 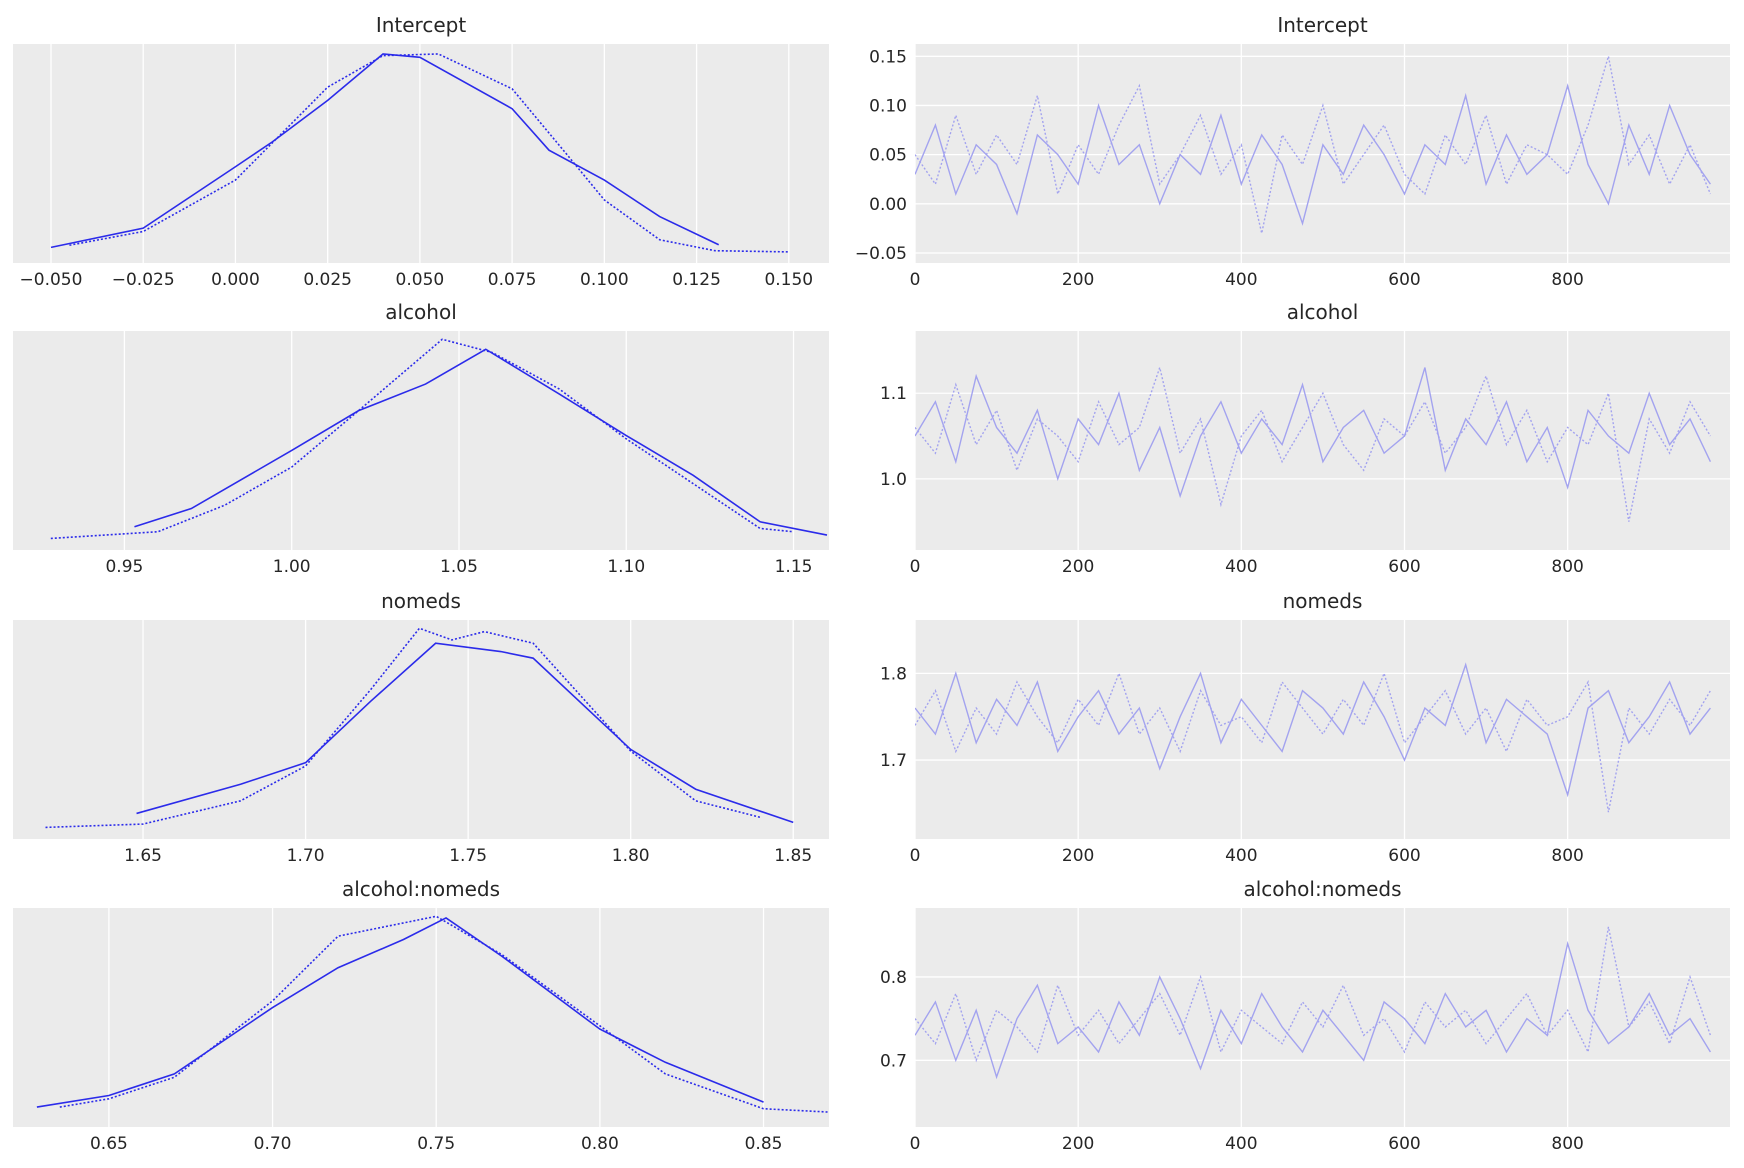 What do you see at coordinates (235, 280) in the screenshot?
I see `x-tick-label: 0.000` at bounding box center [235, 280].